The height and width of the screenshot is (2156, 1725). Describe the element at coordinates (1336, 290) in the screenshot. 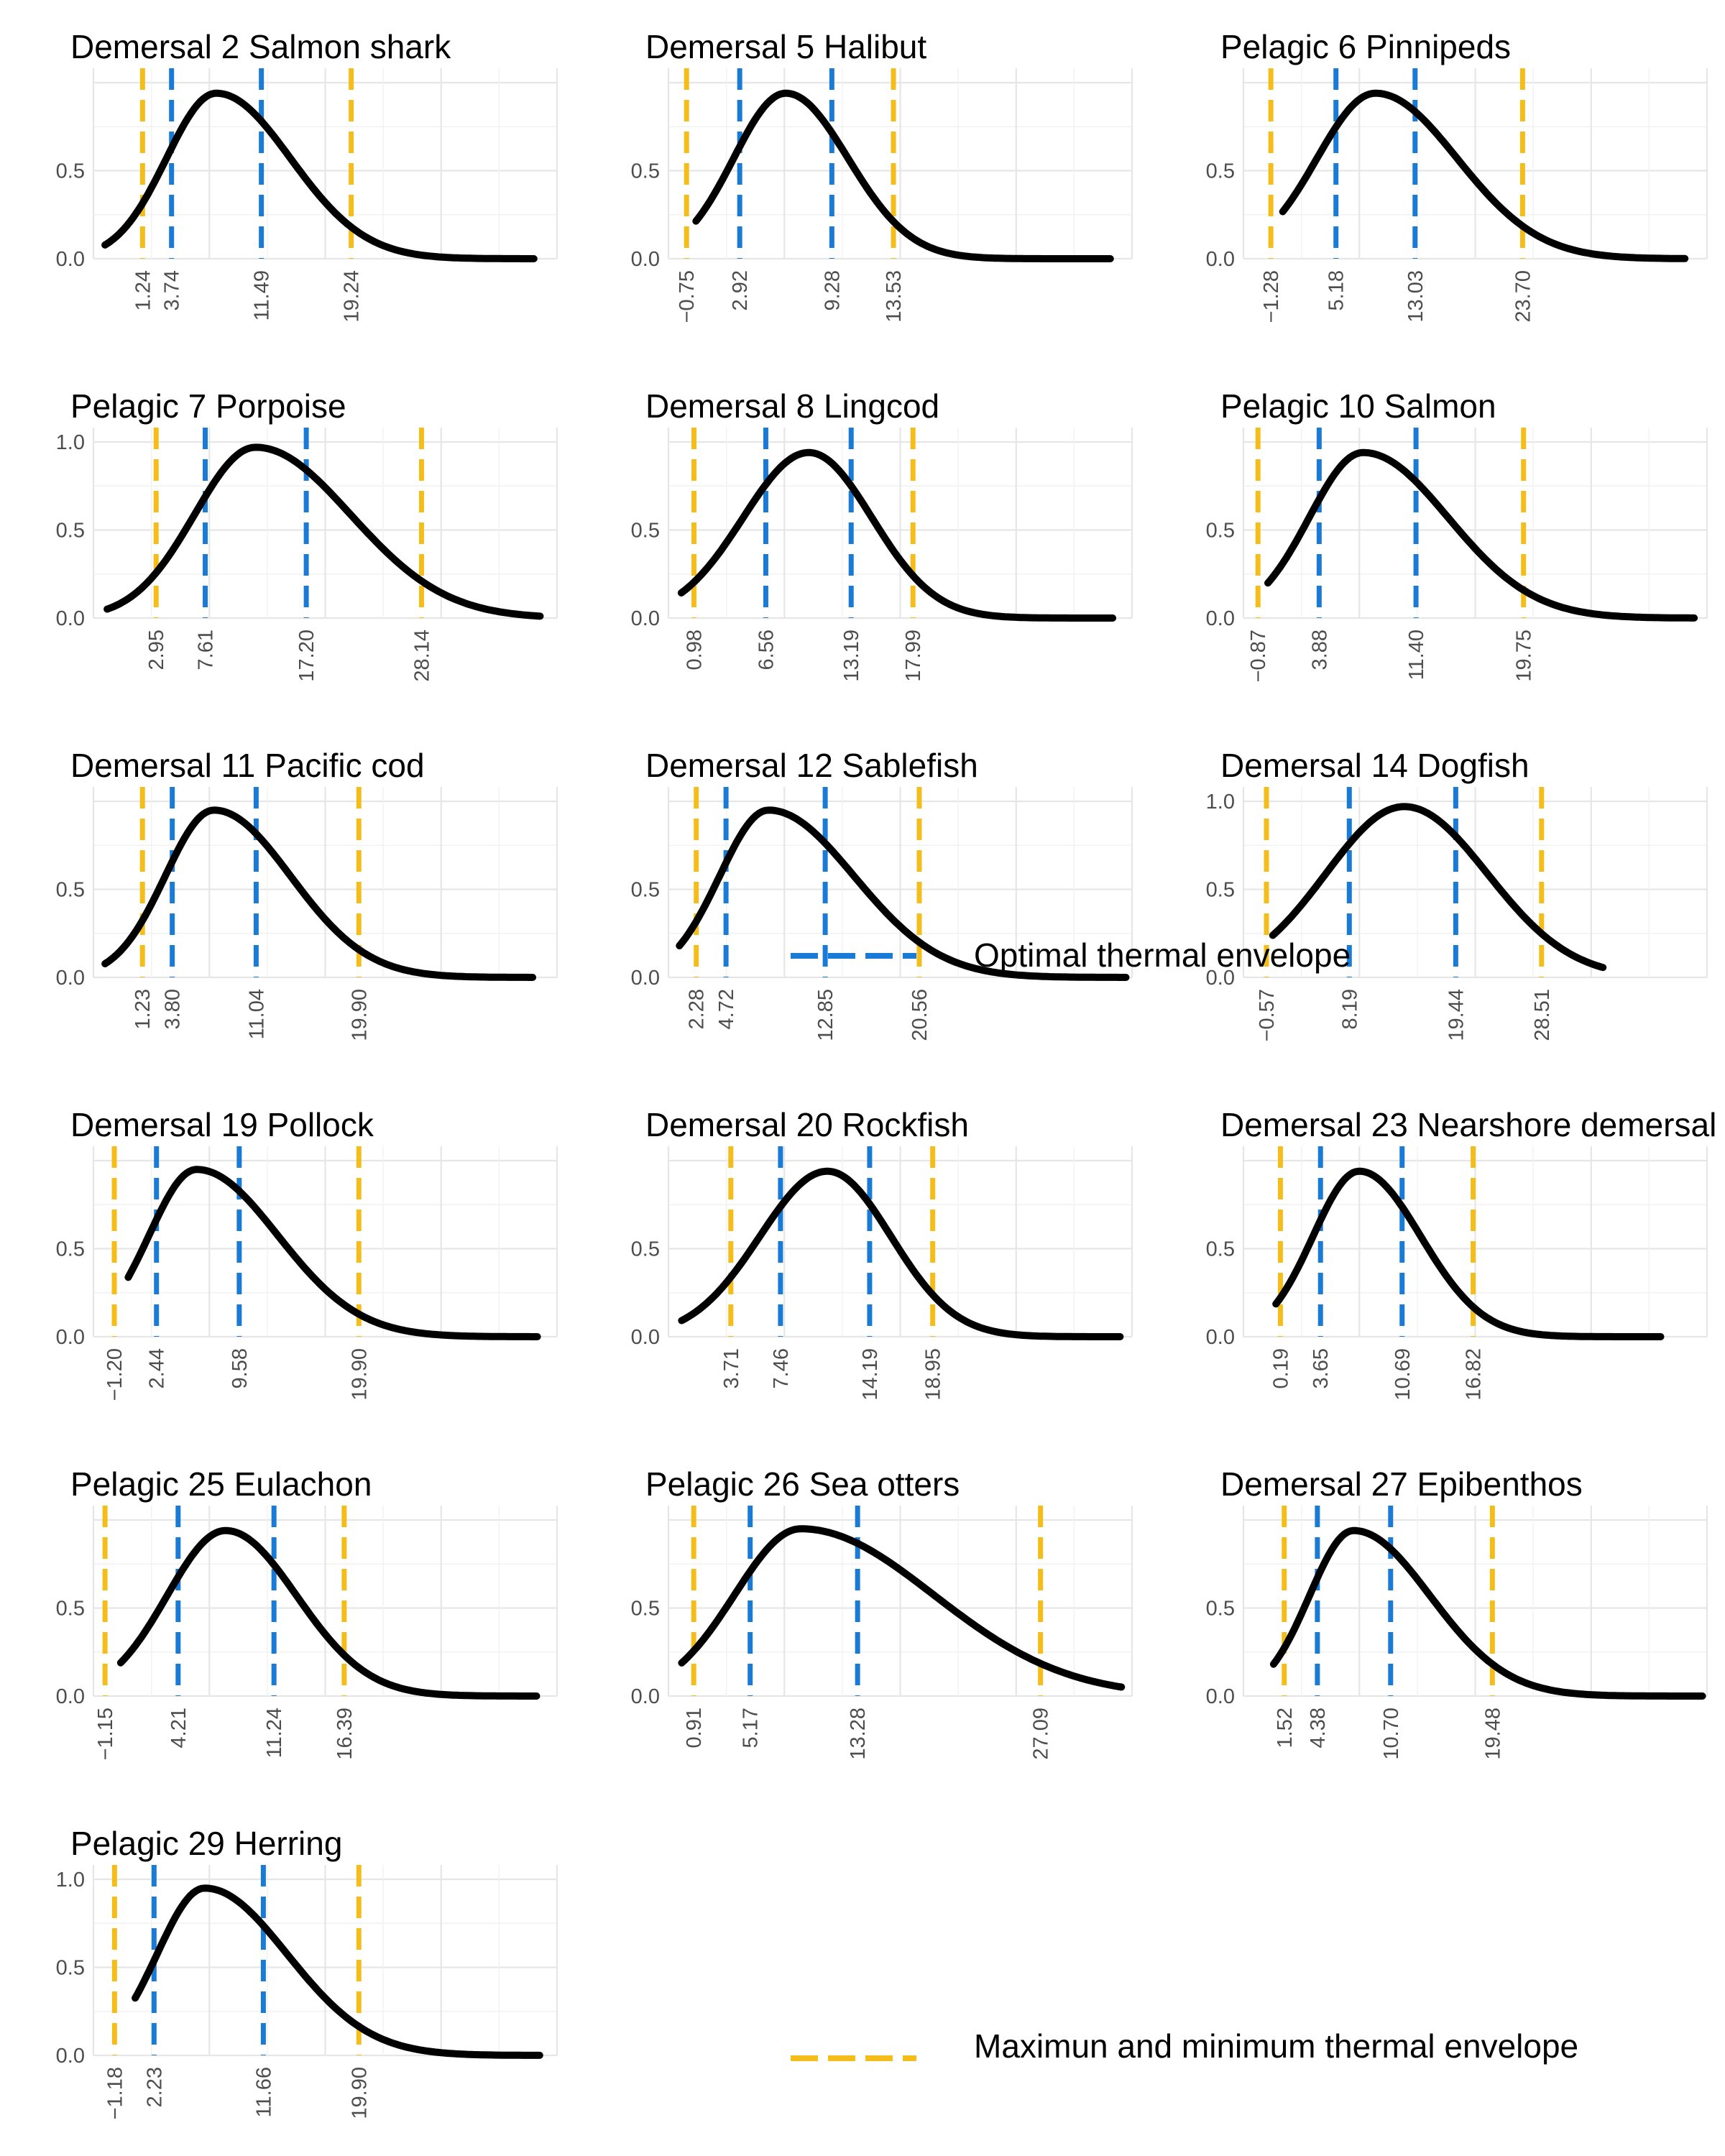

I see `optimal-low-label: 5.18` at that location.